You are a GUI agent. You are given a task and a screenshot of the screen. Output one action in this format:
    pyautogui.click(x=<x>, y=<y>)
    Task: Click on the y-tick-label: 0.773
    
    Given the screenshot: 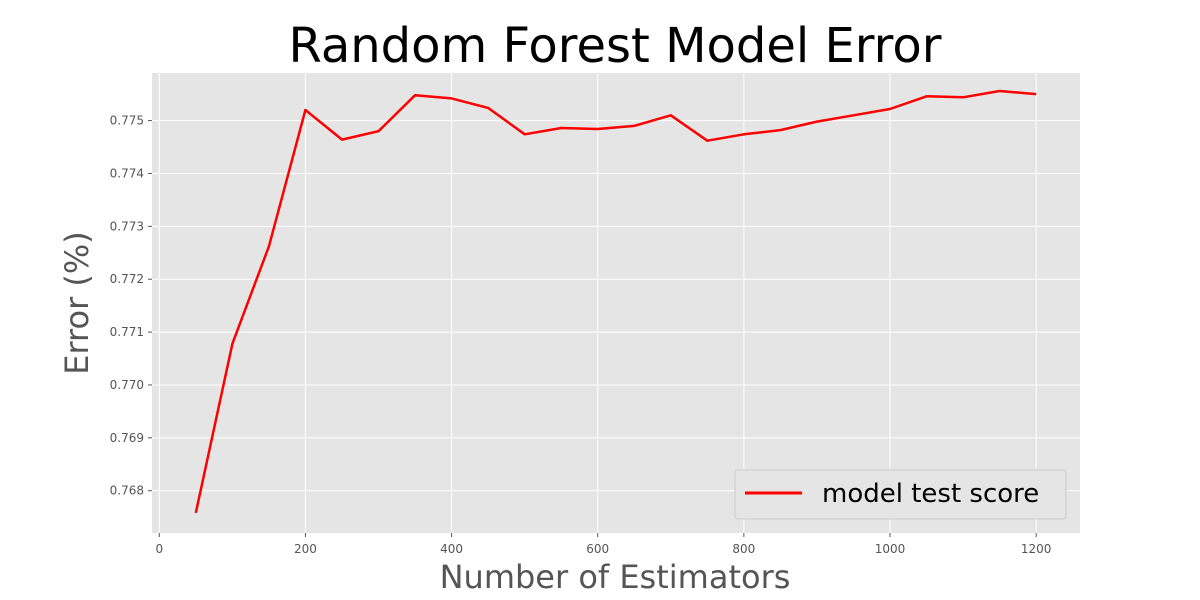 What is the action you would take?
    pyautogui.click(x=127, y=226)
    